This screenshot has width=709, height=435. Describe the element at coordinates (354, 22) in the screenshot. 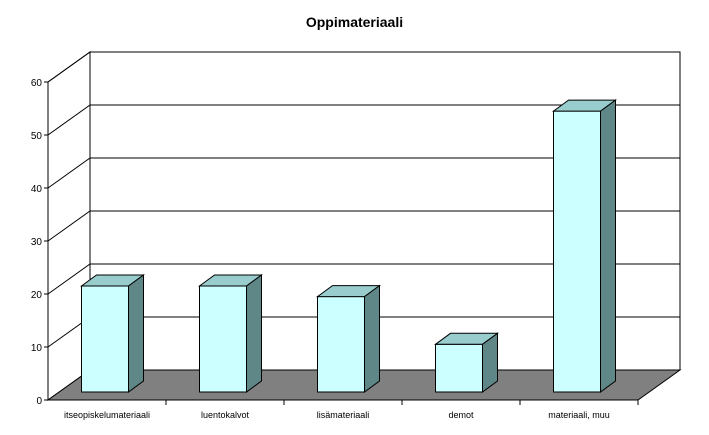

I see `chart-title: Oppimateriaali` at that location.